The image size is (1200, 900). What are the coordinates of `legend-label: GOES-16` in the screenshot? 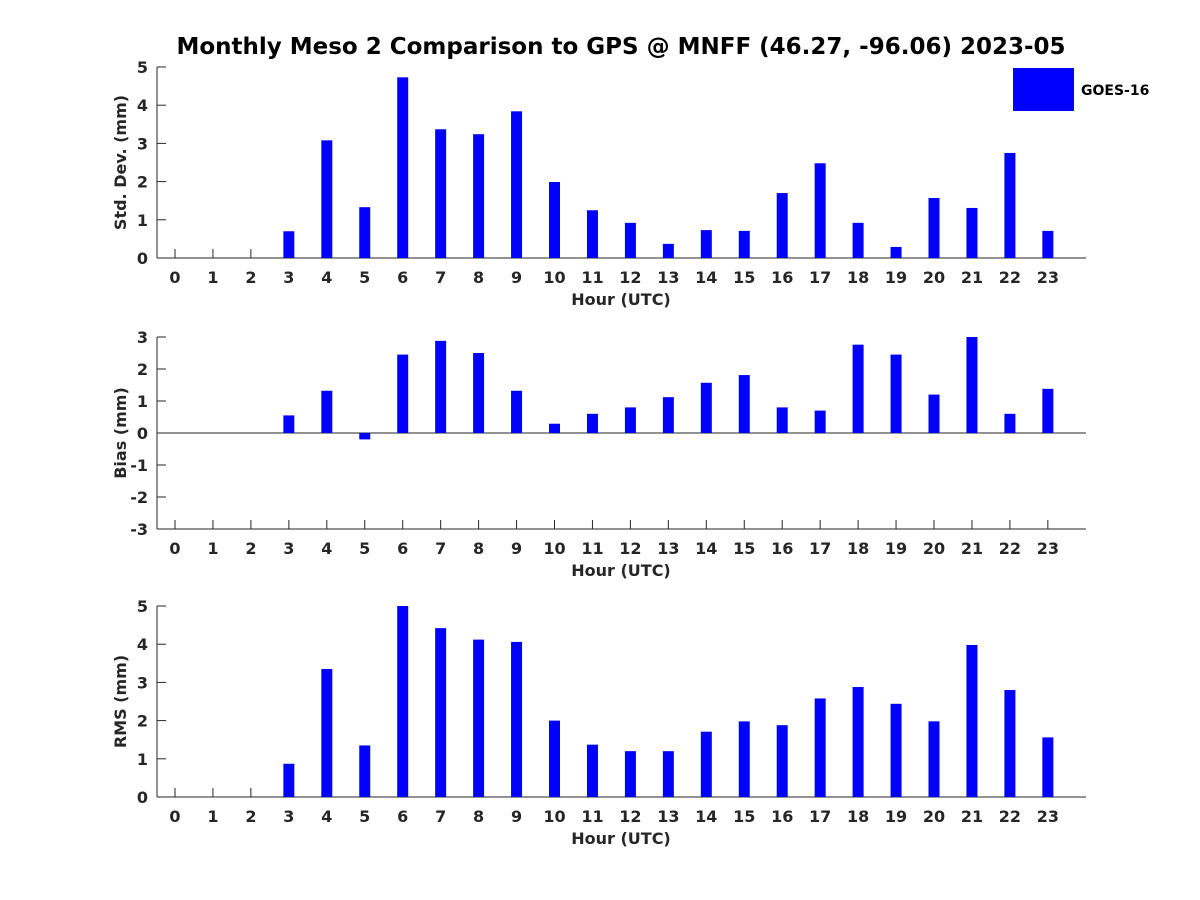 It's located at (1115, 91).